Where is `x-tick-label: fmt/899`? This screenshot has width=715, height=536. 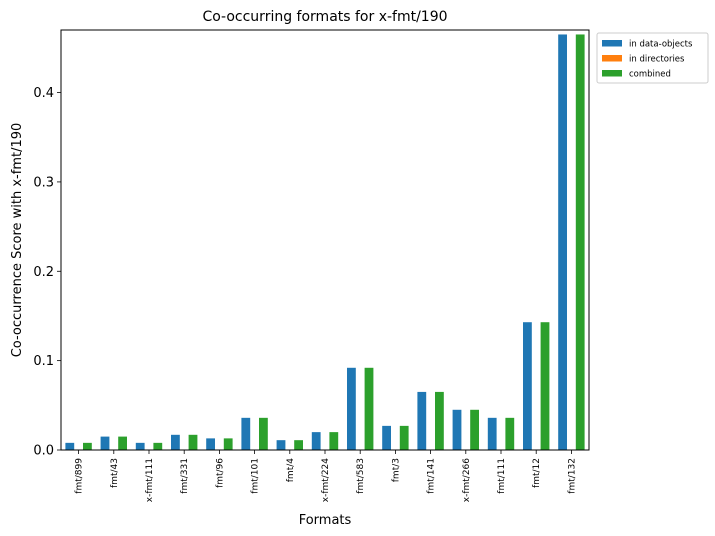
x-tick-label: fmt/899 is located at coordinates (80, 476).